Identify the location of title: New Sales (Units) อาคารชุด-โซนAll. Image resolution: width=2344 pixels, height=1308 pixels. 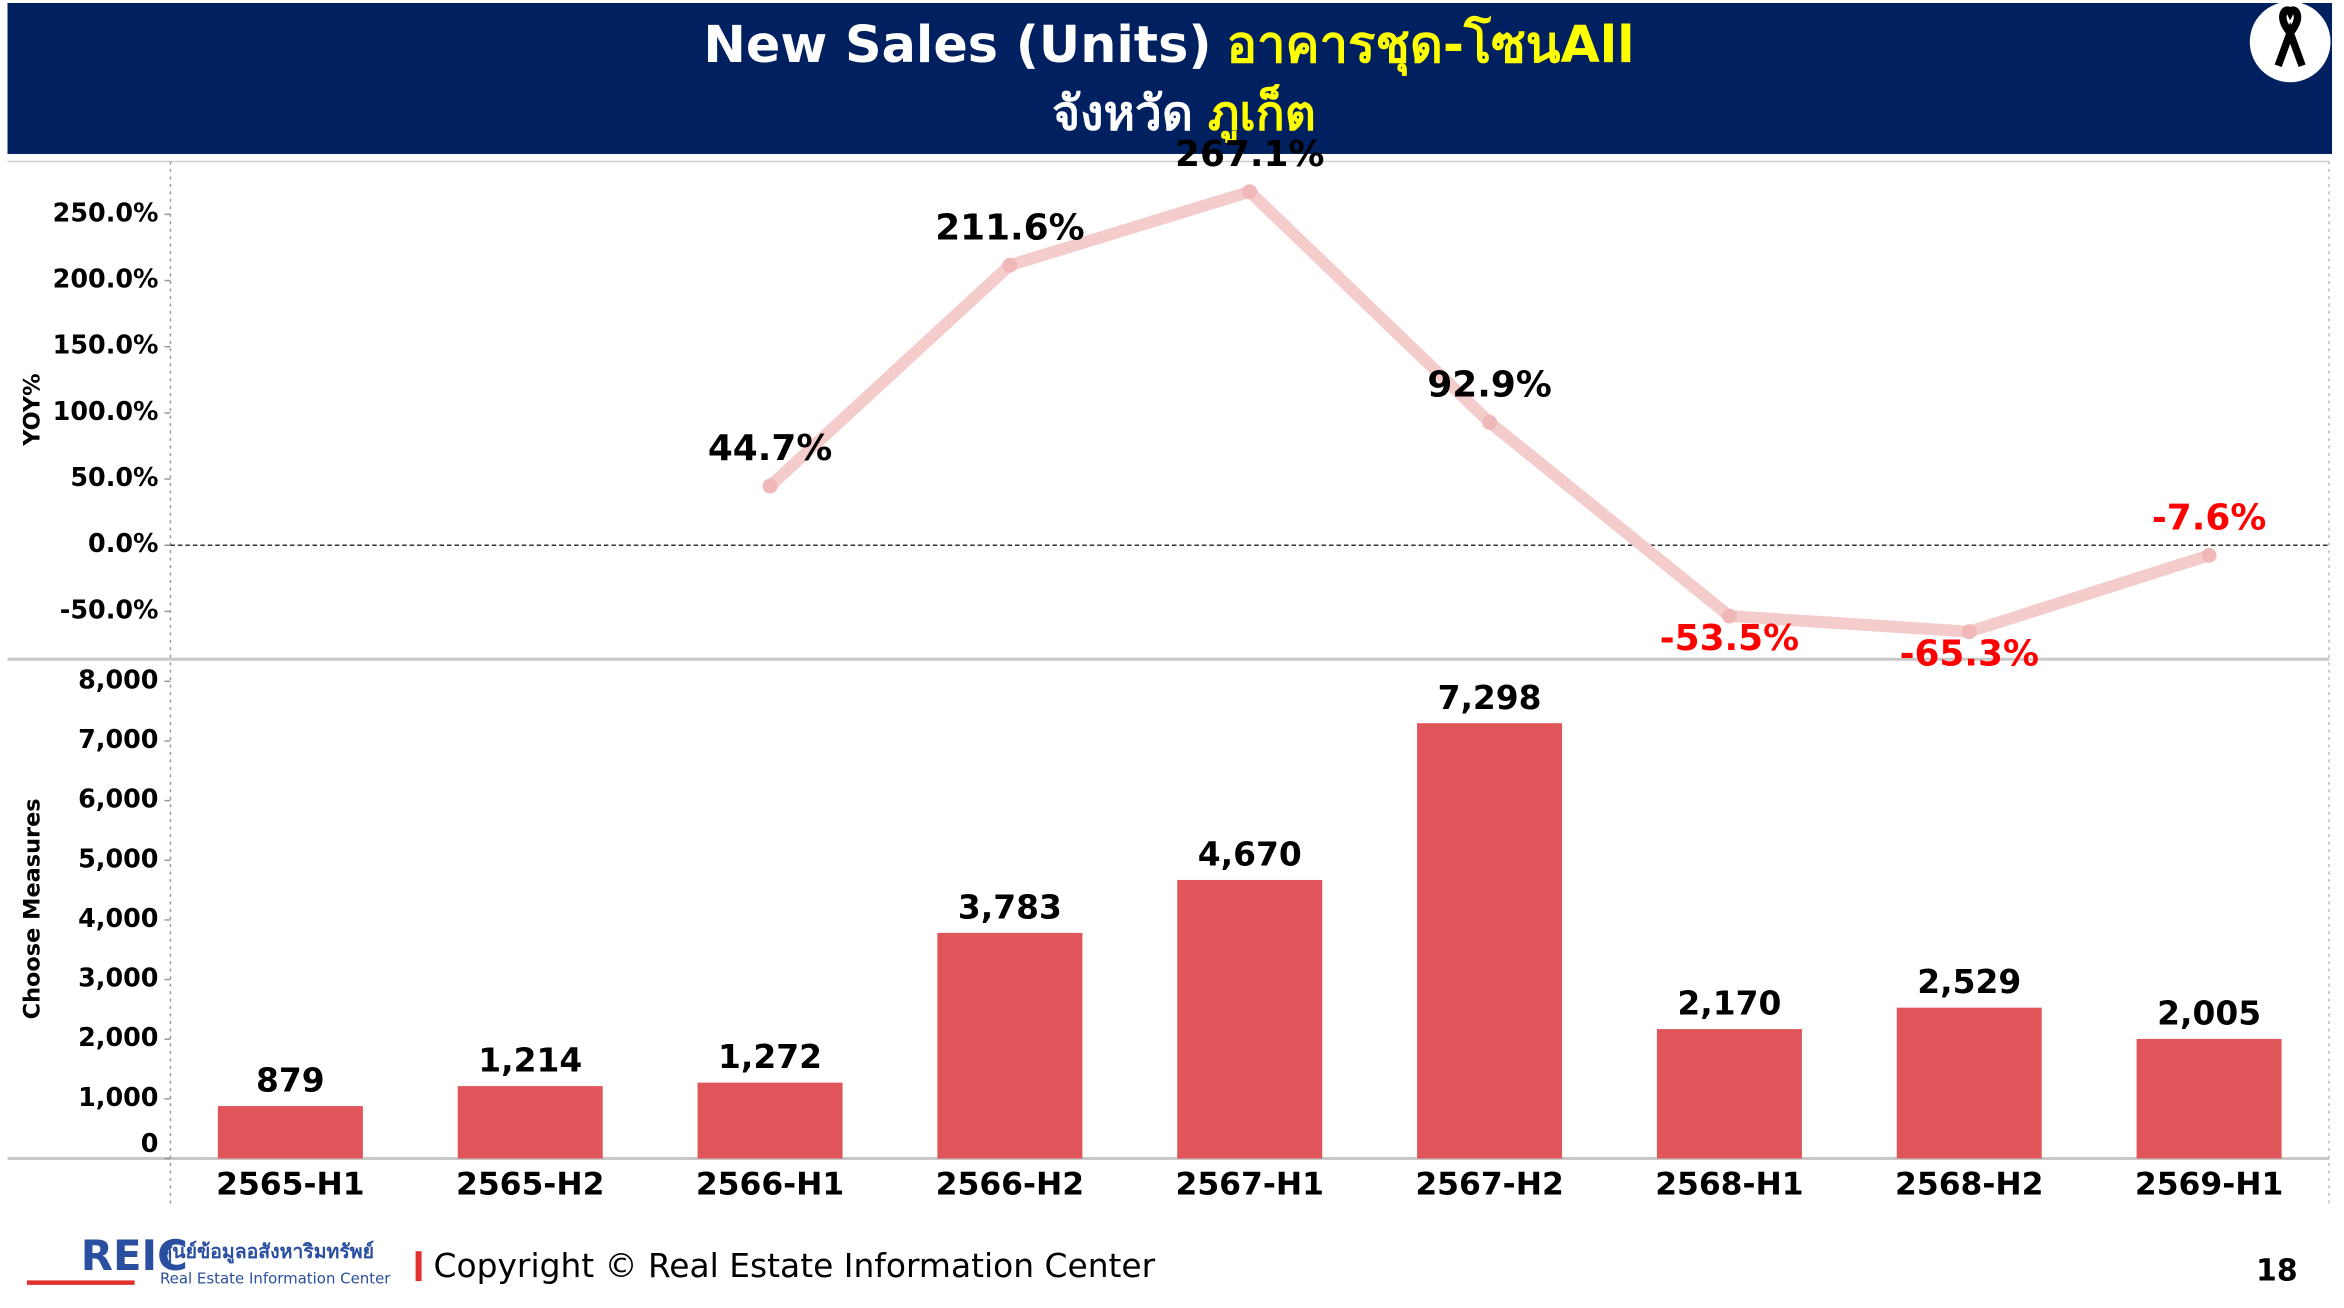
(1168, 45).